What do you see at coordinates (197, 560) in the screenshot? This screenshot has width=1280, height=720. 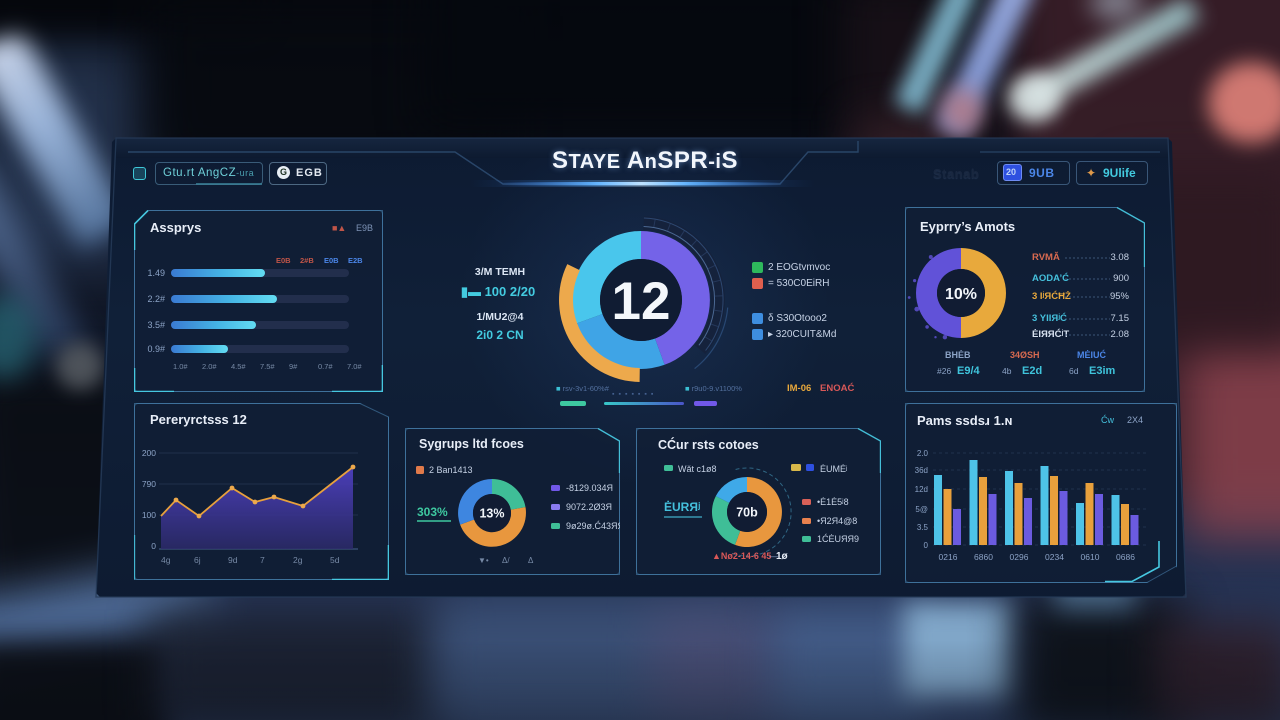 I see `svg-text: 6j` at bounding box center [197, 560].